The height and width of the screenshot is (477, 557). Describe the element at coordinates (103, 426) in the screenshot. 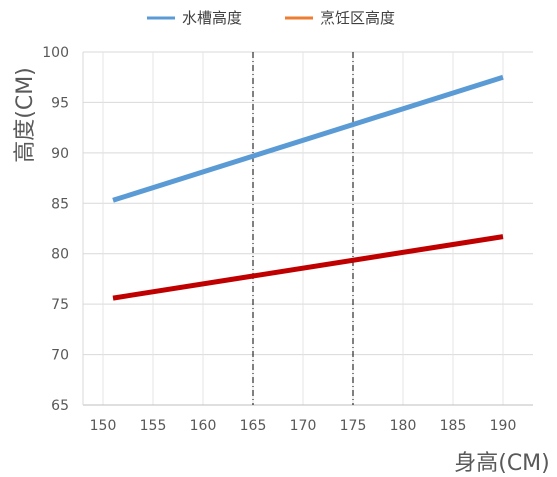

I see `x-tick-label: 150` at that location.